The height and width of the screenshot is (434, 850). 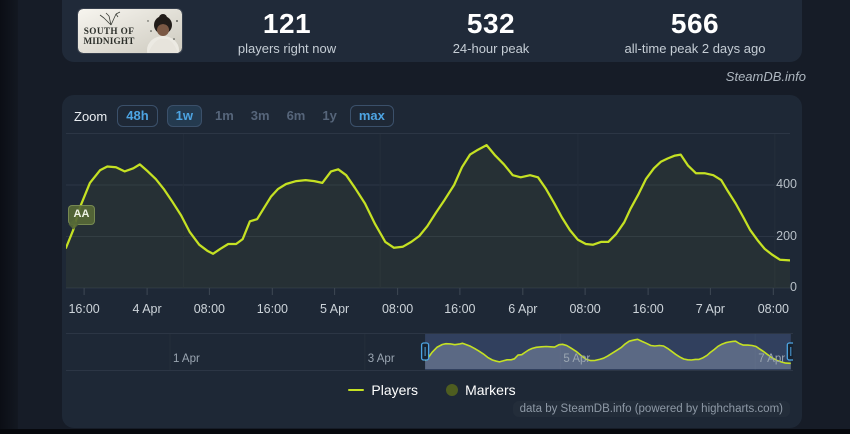 I want to click on game-logo-line1: SOUTH OF, so click(x=109, y=31).